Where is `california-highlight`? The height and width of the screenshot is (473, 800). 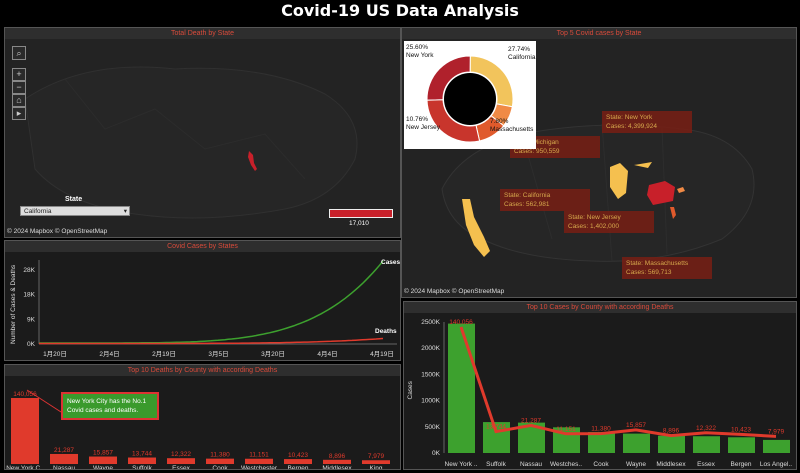 california-highlight is located at coordinates (252, 161).